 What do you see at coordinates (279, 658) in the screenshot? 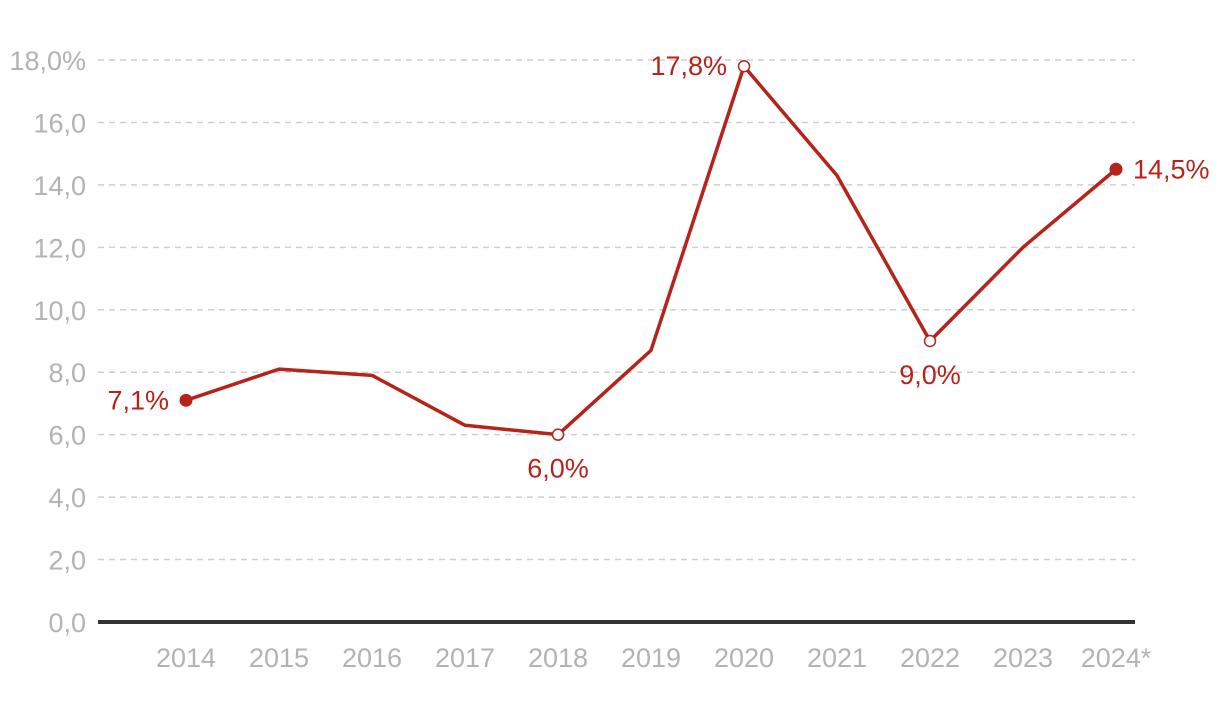
I see `x-tick-label: 2015` at bounding box center [279, 658].